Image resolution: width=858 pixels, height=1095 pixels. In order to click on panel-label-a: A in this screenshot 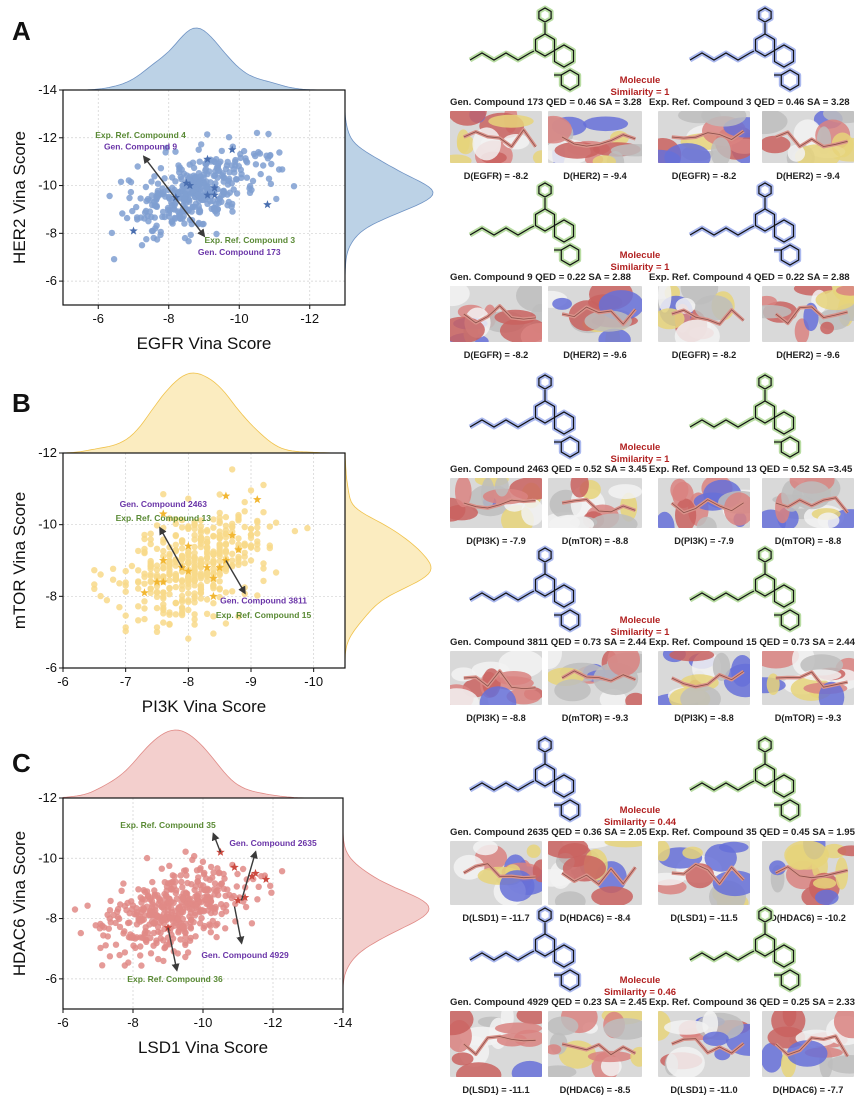, I will do `click(21, 31)`.